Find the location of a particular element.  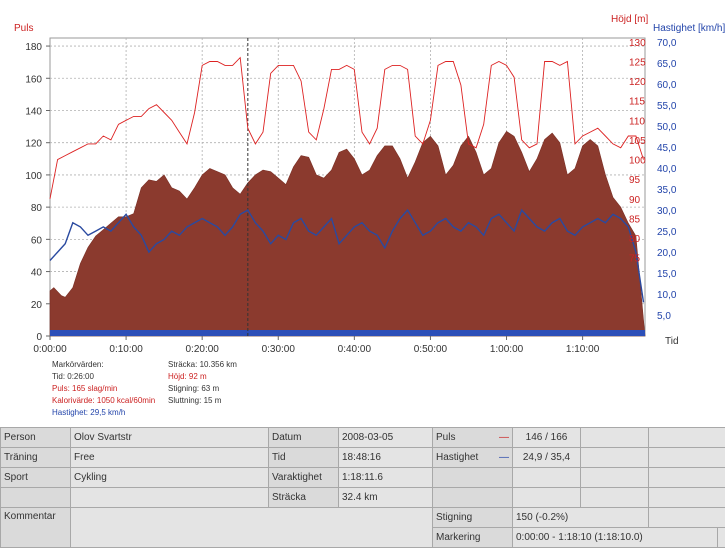

hastighet-legend-icon: — is located at coordinates (504, 457).